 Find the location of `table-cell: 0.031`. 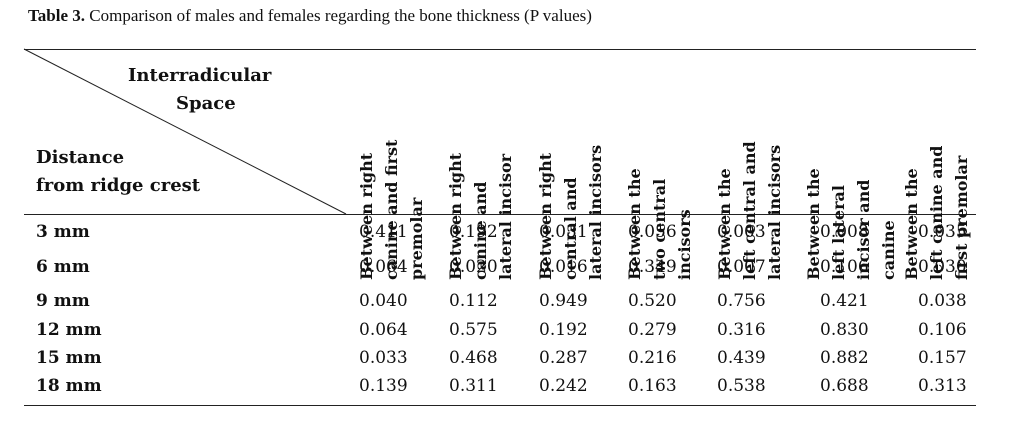

table-cell: 0.031 is located at coordinates (563, 232).